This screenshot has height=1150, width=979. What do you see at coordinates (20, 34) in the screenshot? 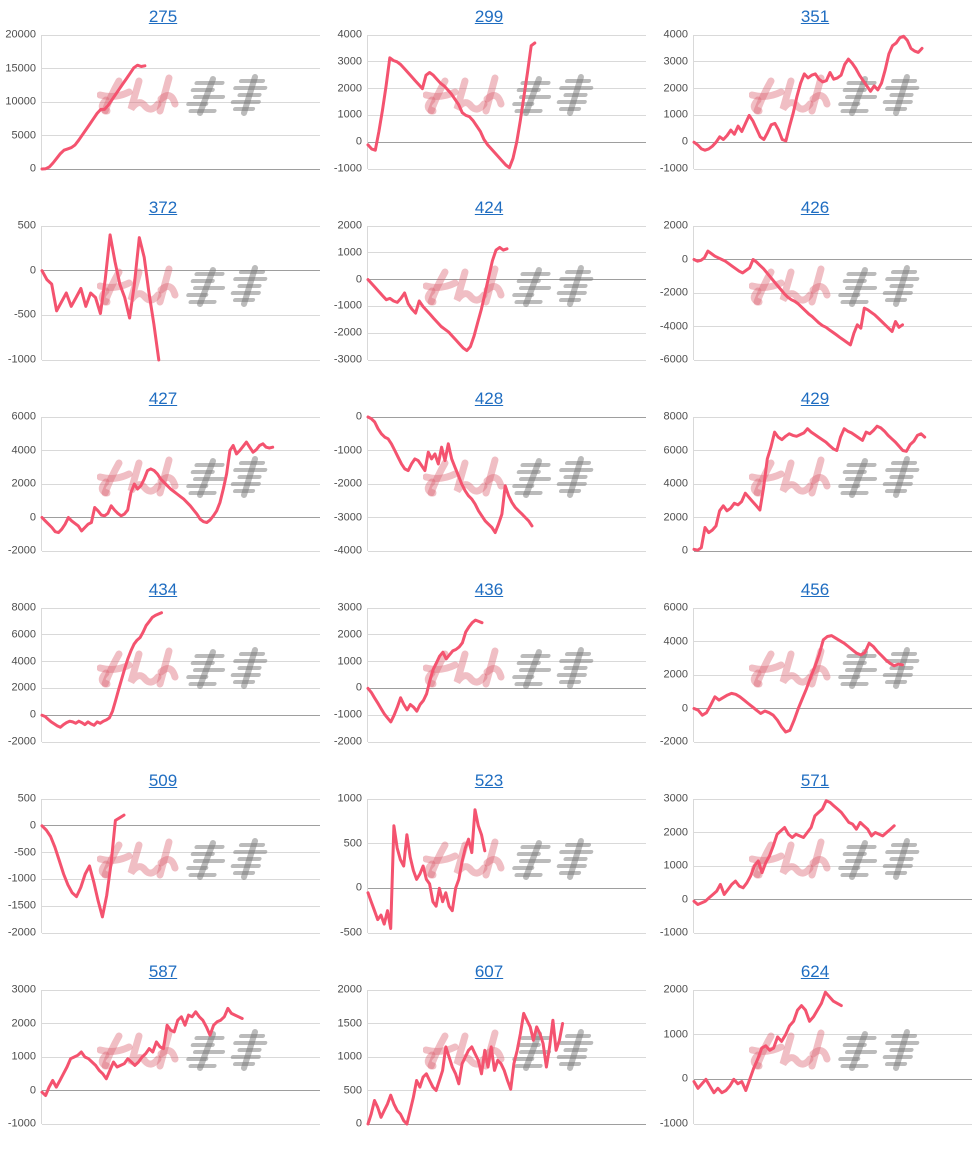
I see `y-tick-label: 20000` at bounding box center [20, 34].